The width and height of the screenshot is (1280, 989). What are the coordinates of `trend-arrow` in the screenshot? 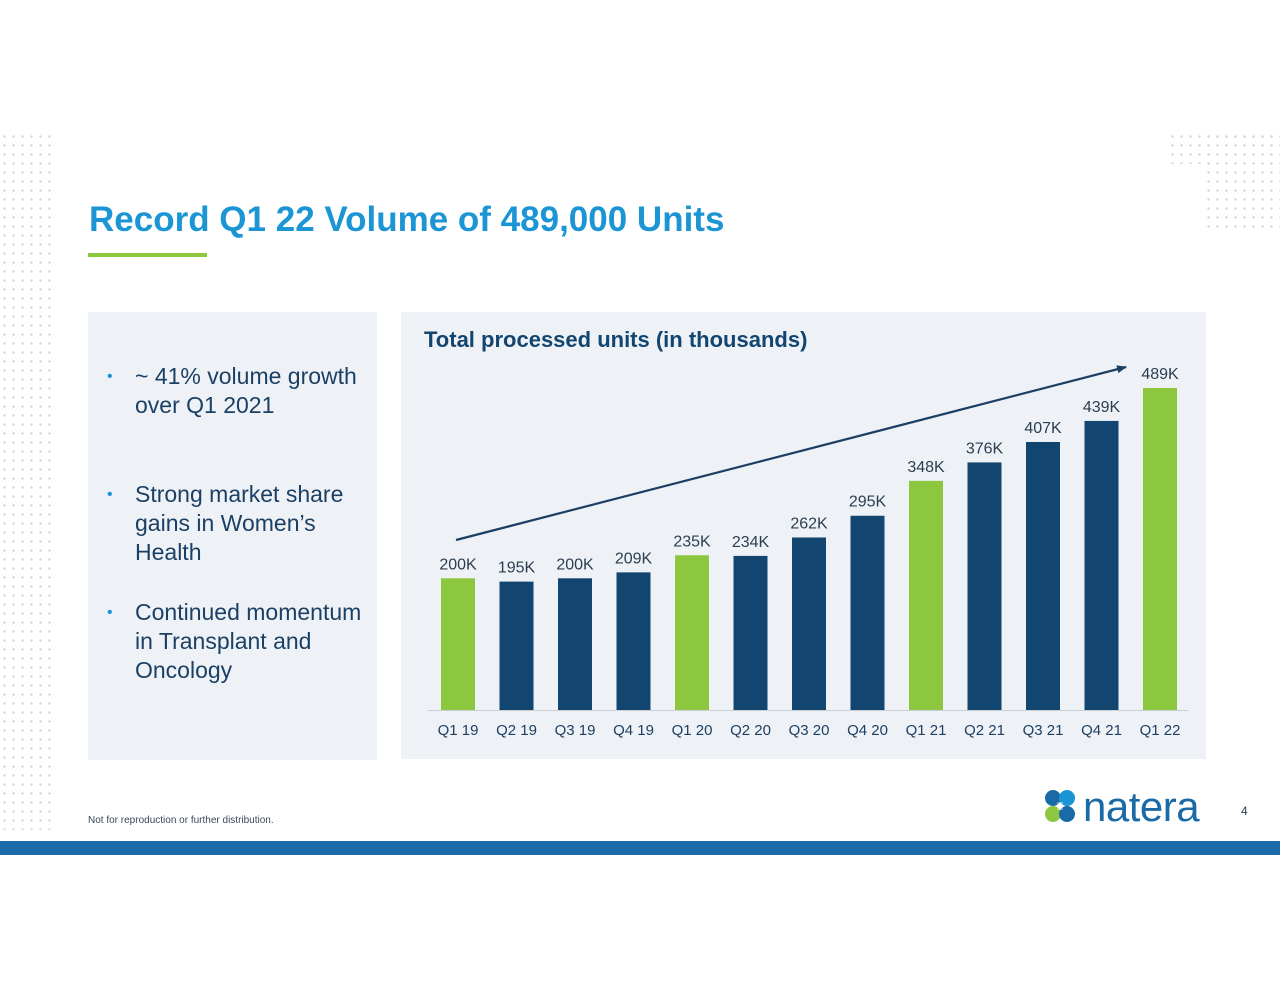 It's located at (791, 453).